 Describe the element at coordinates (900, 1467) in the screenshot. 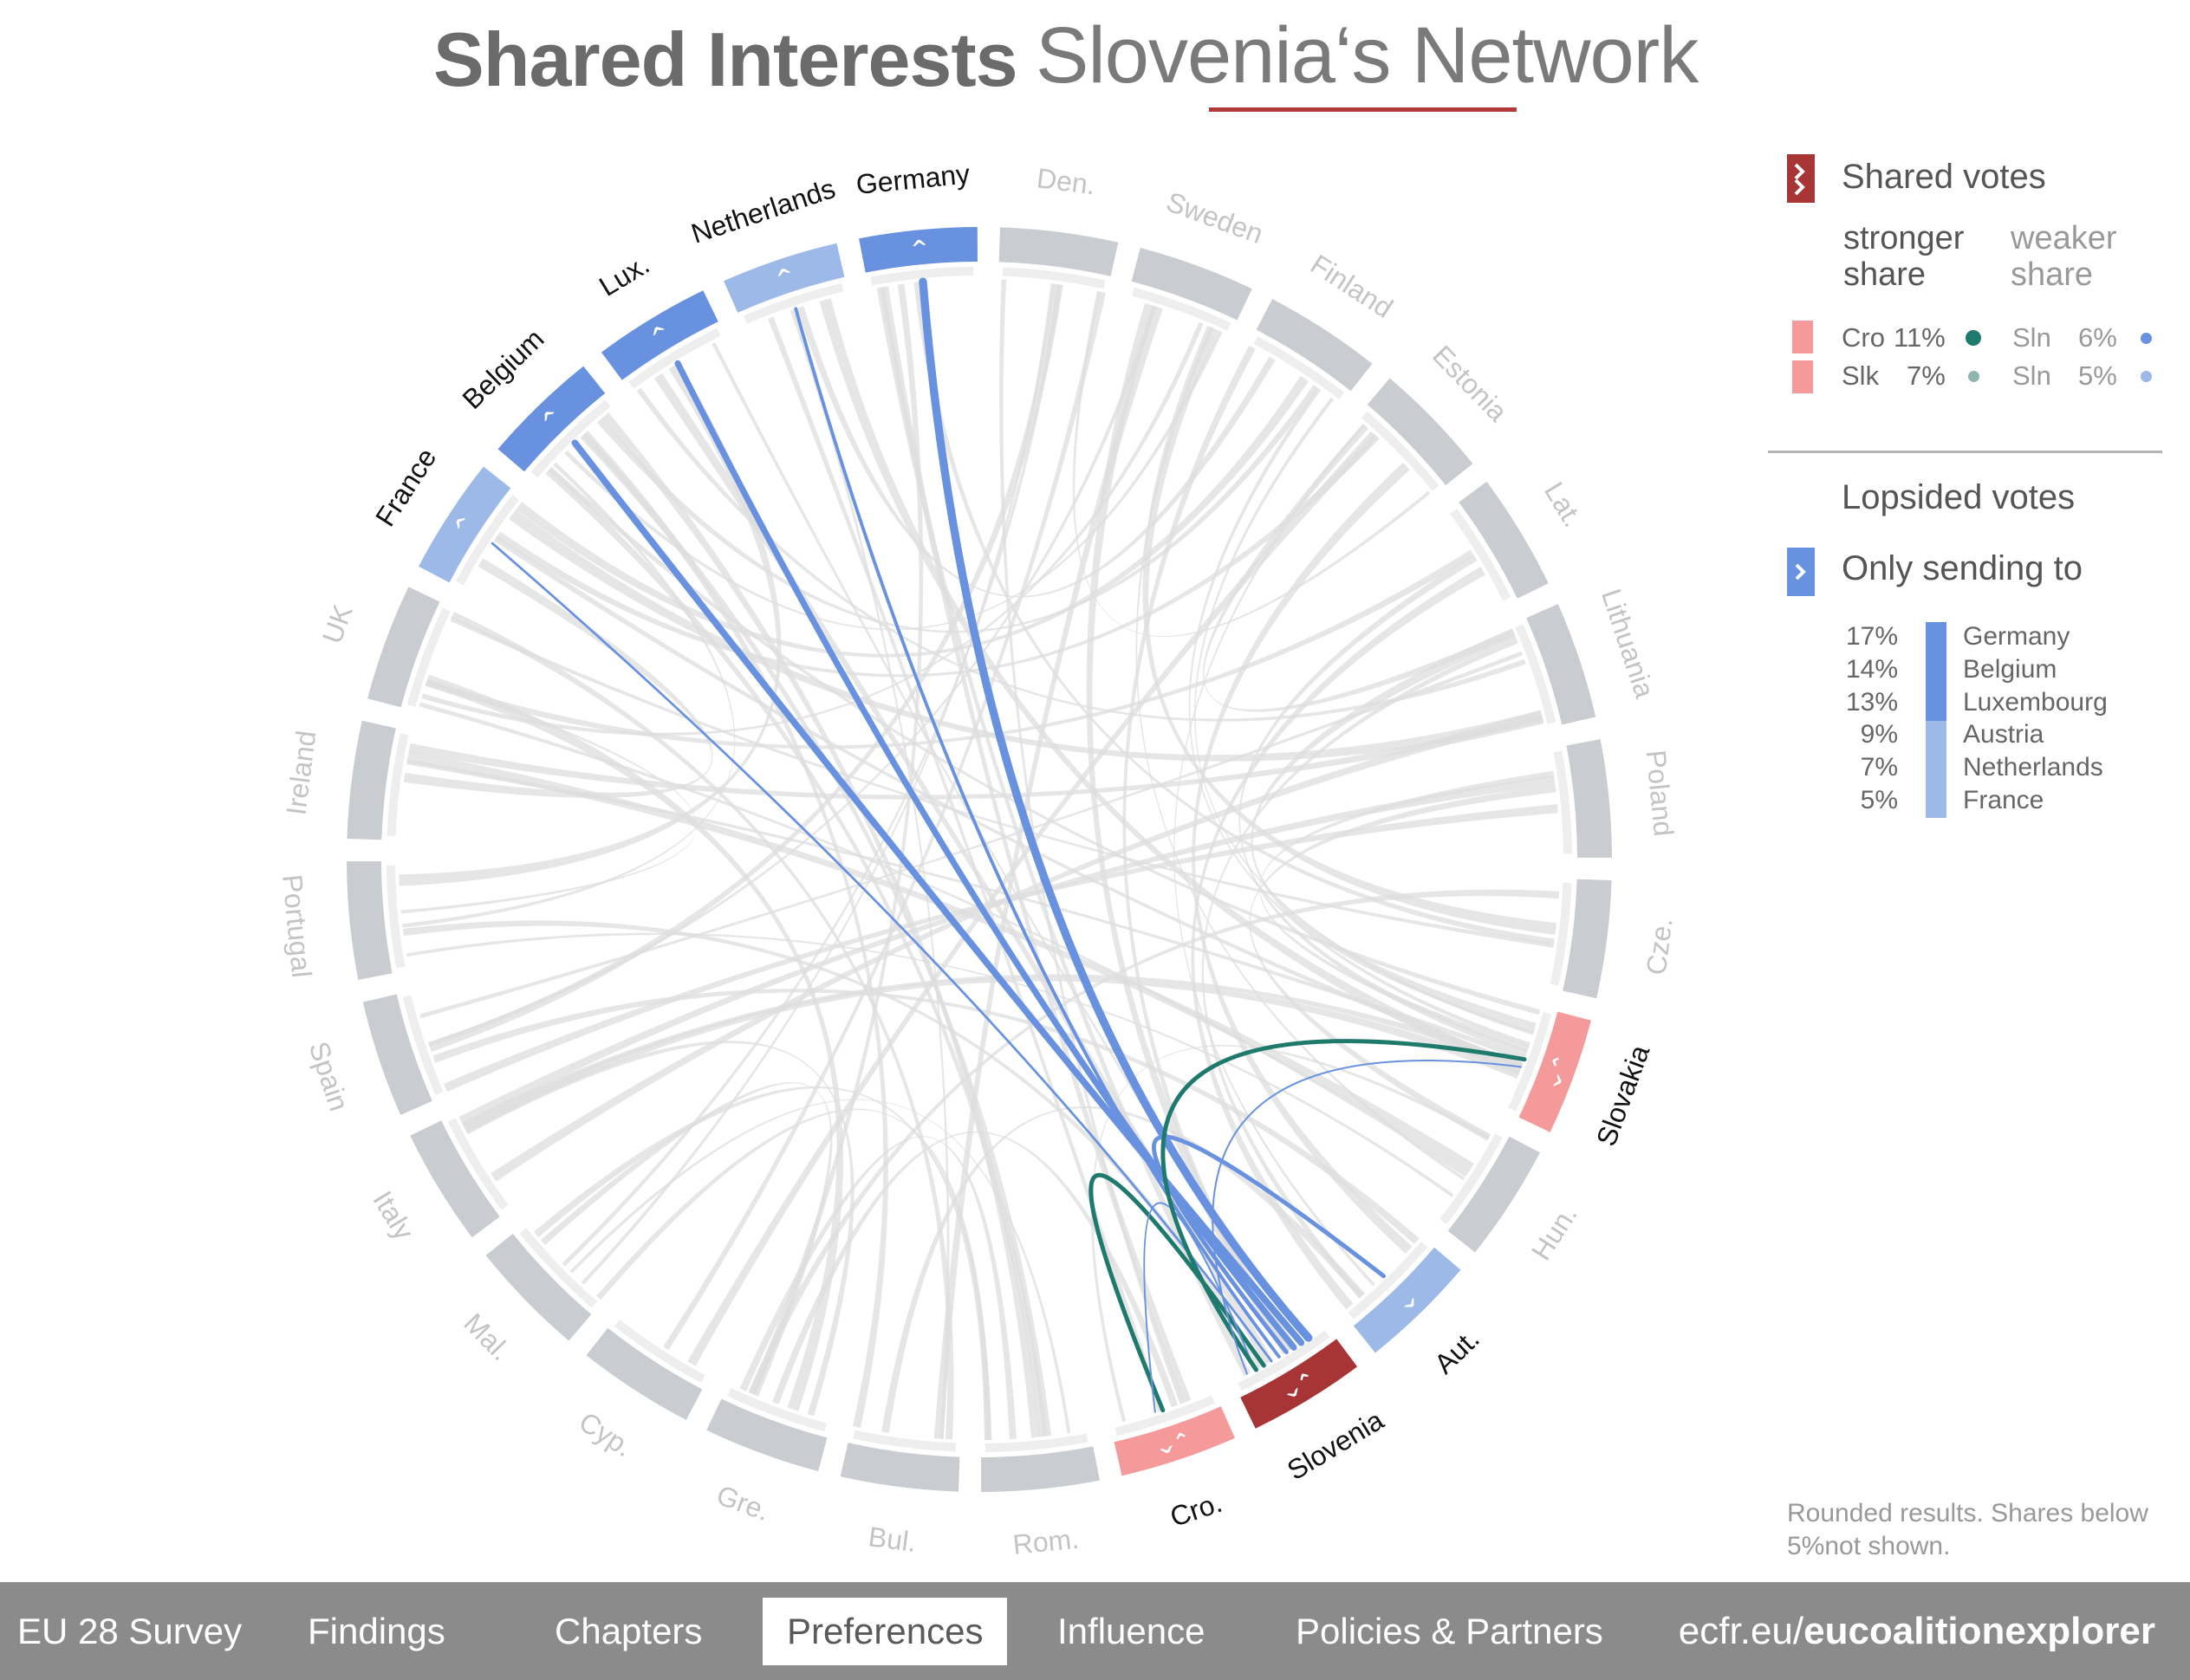

I see `country-arc-bul` at that location.